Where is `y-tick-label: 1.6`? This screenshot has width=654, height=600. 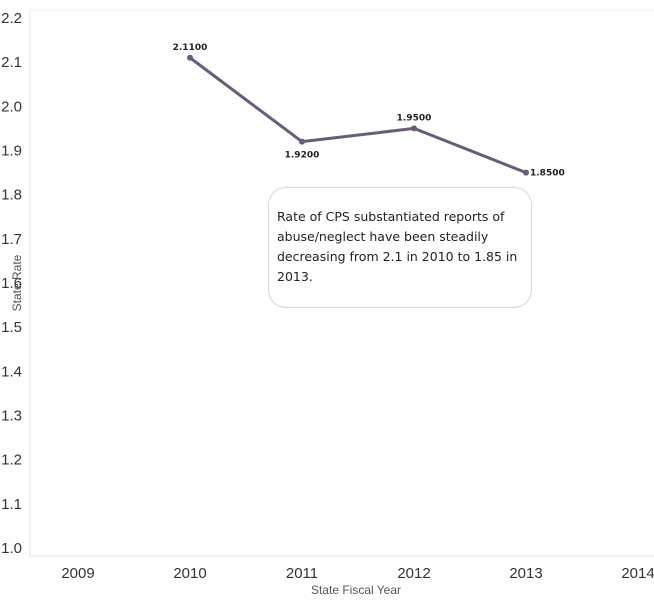
y-tick-label: 1.6 is located at coordinates (11, 283).